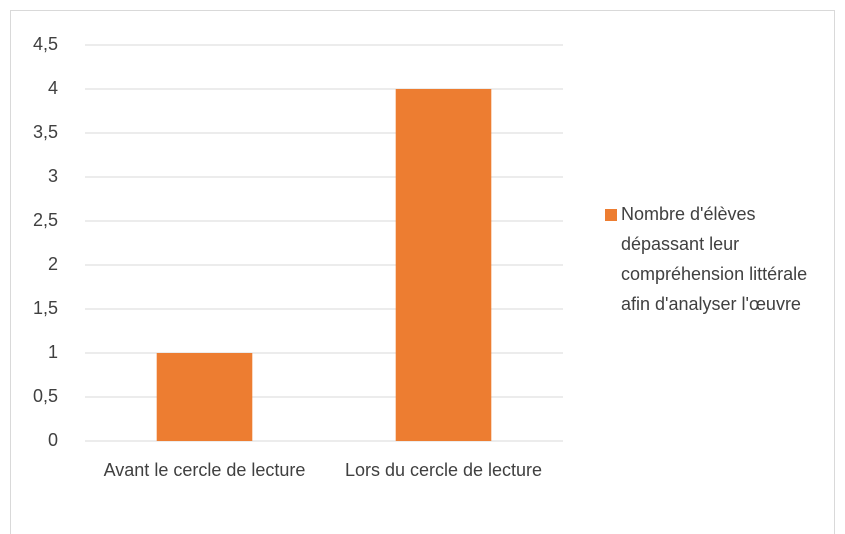  Describe the element at coordinates (45, 44) in the screenshot. I see `y-tick-label: 4,5` at that location.